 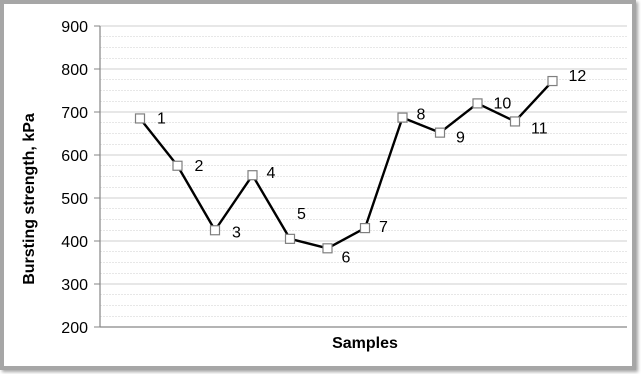 I want to click on data-point-label: 3, so click(x=236, y=232).